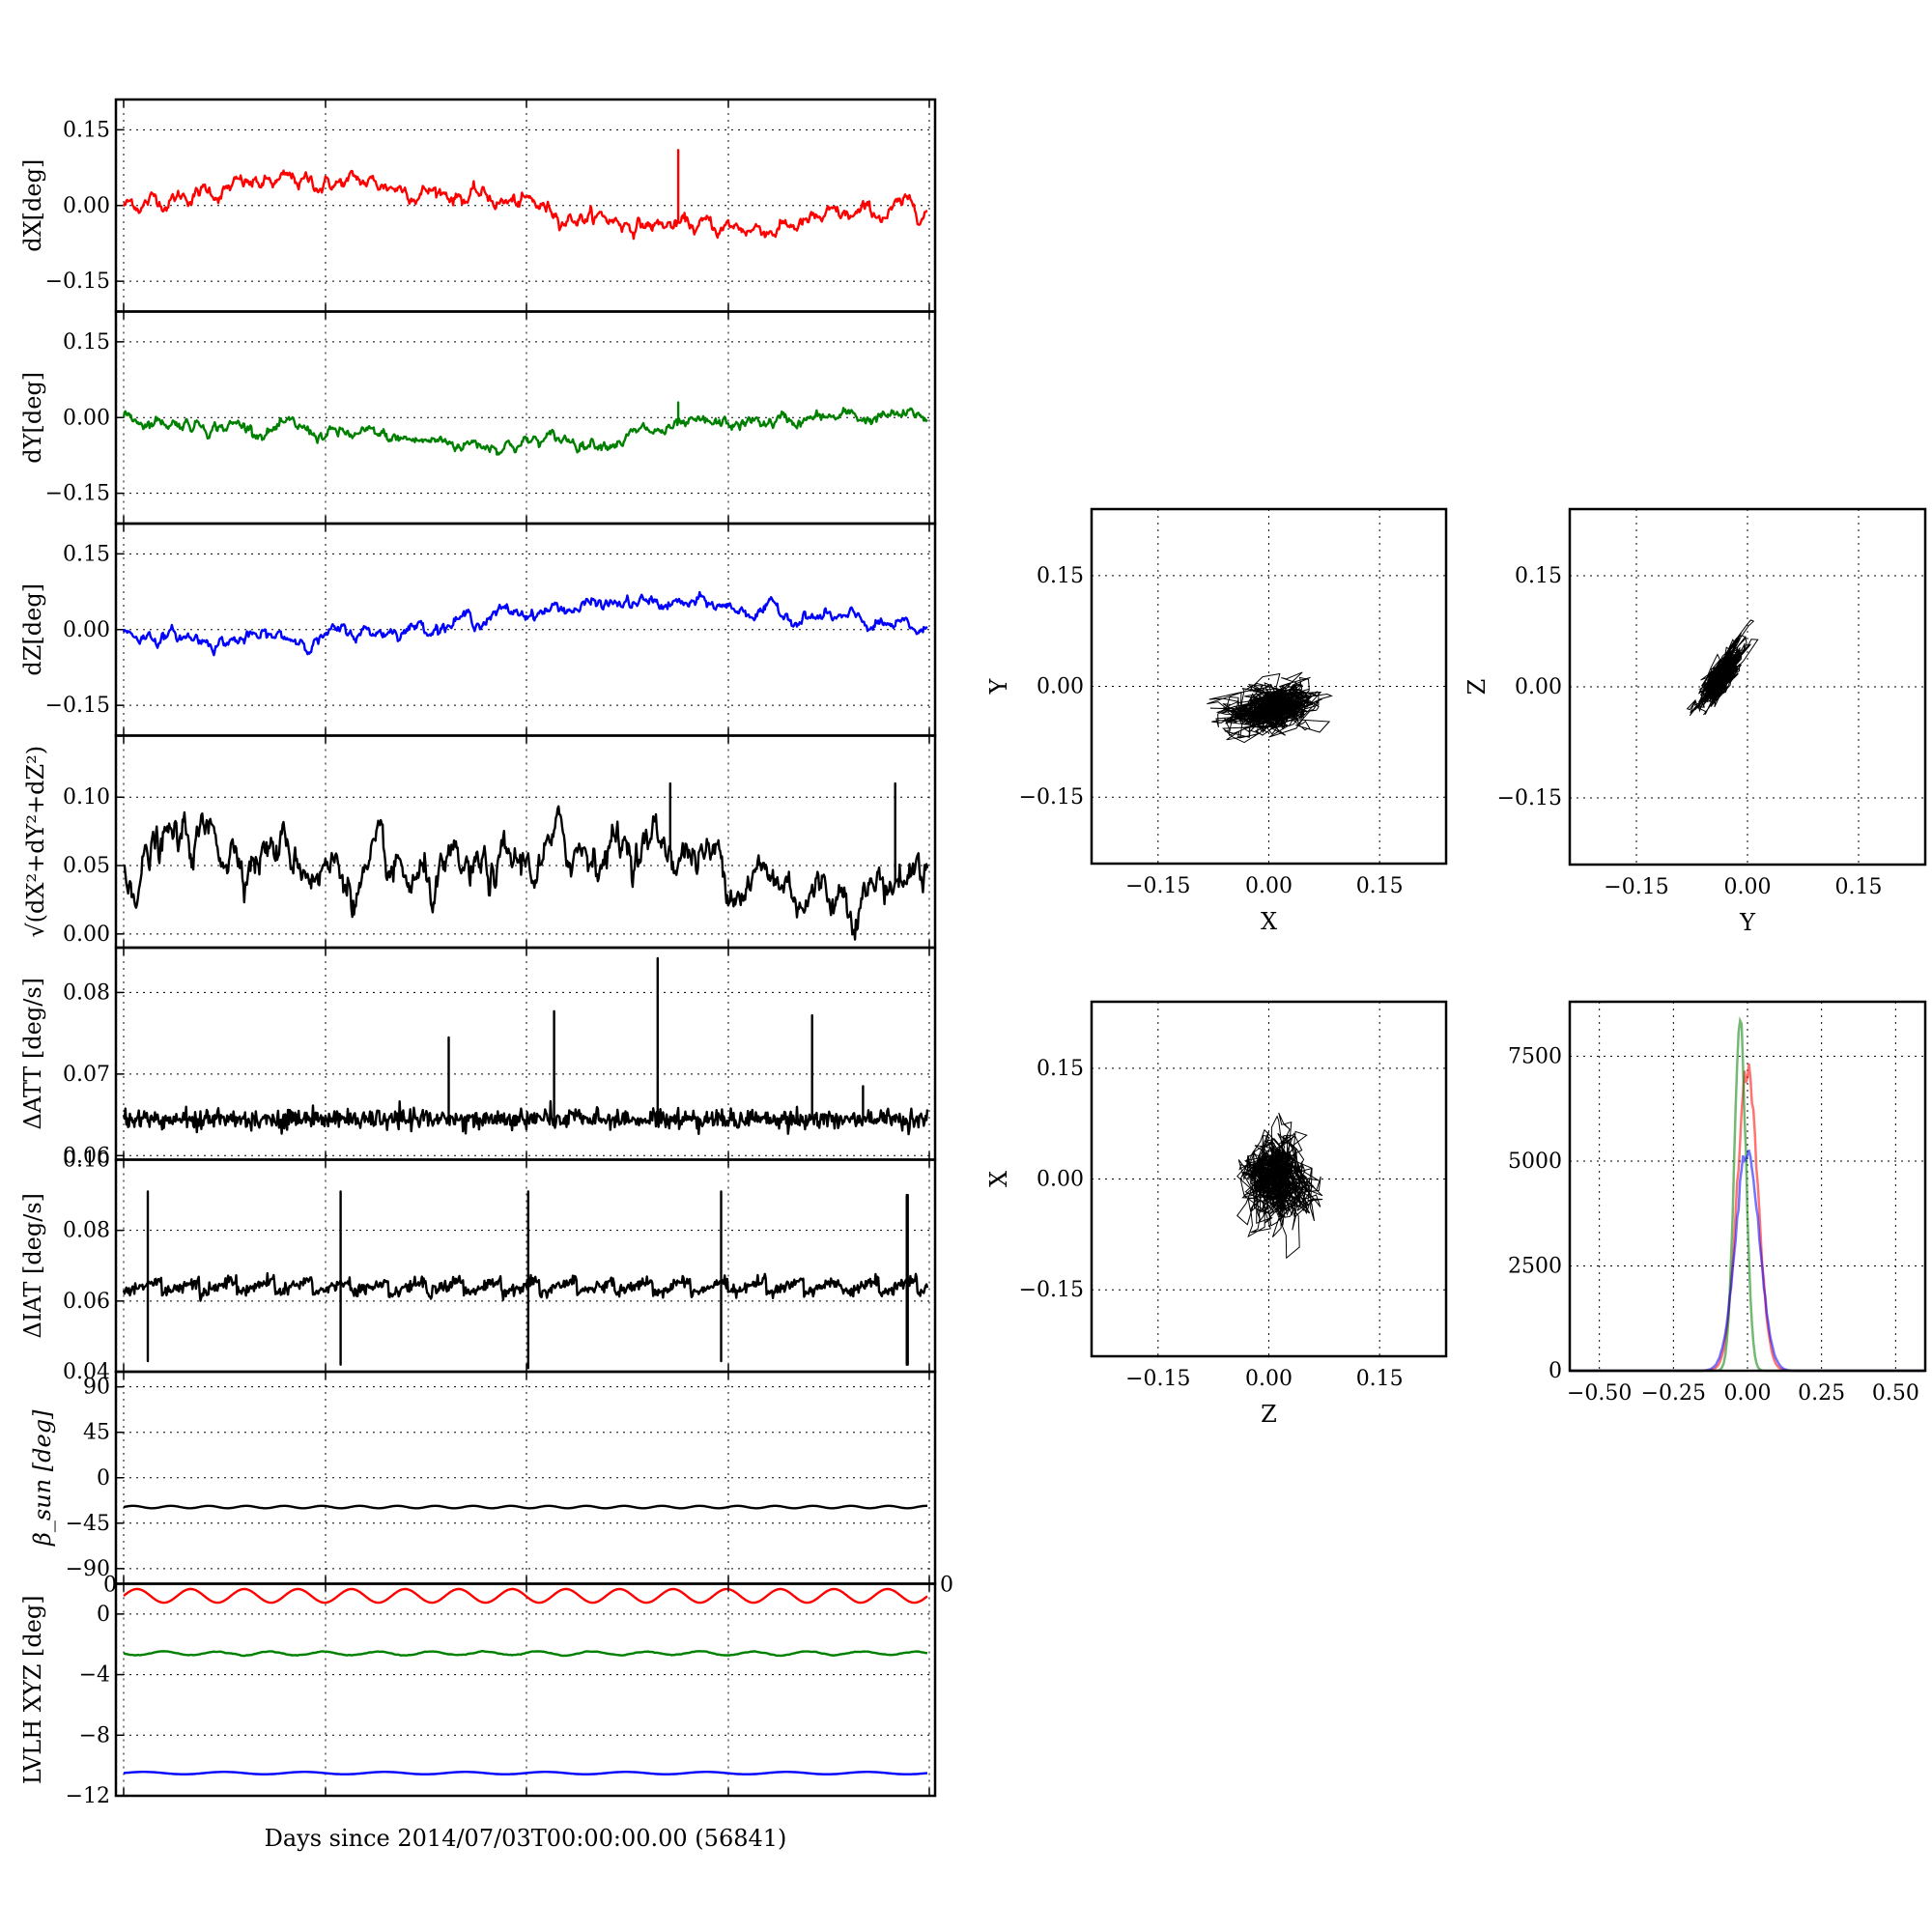  What do you see at coordinates (32, 1266) in the screenshot?
I see `y-axis-label: ΔIAT [deg/s]` at bounding box center [32, 1266].